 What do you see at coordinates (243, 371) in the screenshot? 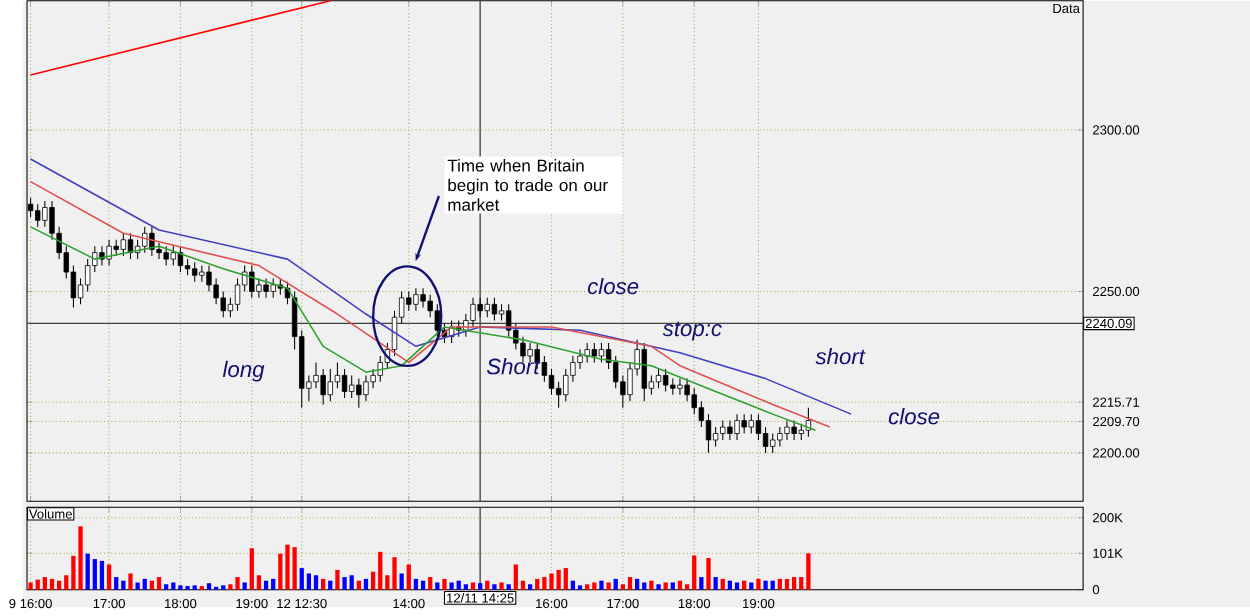
I see `annotation: long` at bounding box center [243, 371].